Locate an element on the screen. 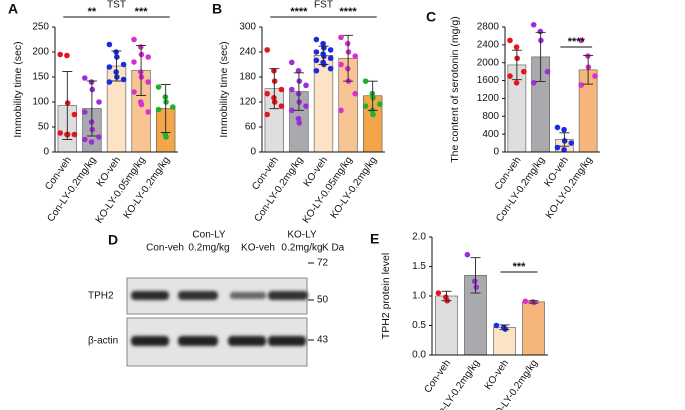 This screenshot has height=410, width=685. x-tick-label: KO-veh is located at coordinates (497, 375).